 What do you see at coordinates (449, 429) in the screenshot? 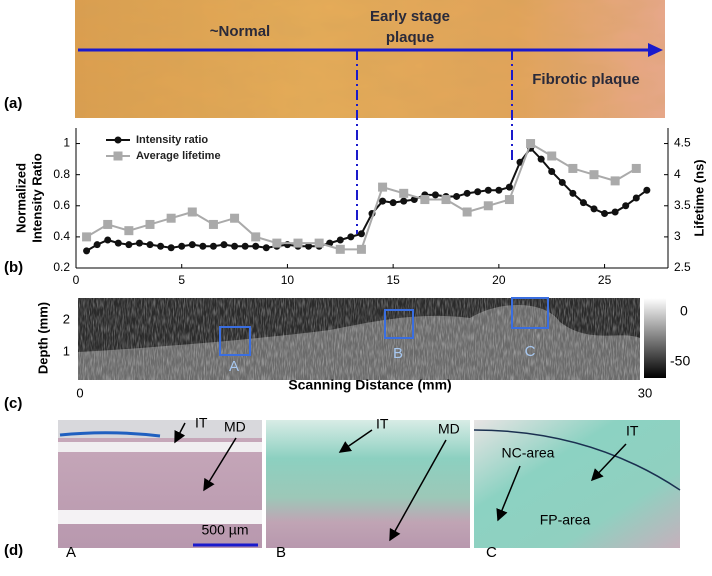
I see `histology-label: MD` at bounding box center [449, 429].